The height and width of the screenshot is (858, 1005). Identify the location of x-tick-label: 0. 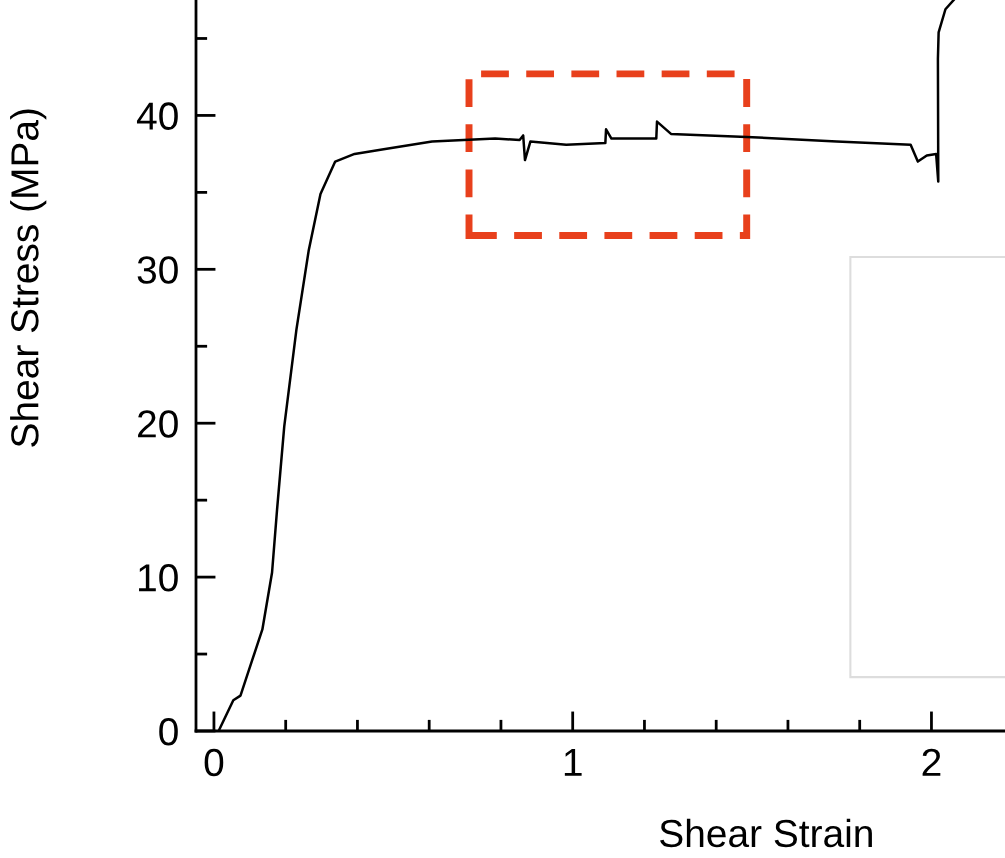
(214, 762).